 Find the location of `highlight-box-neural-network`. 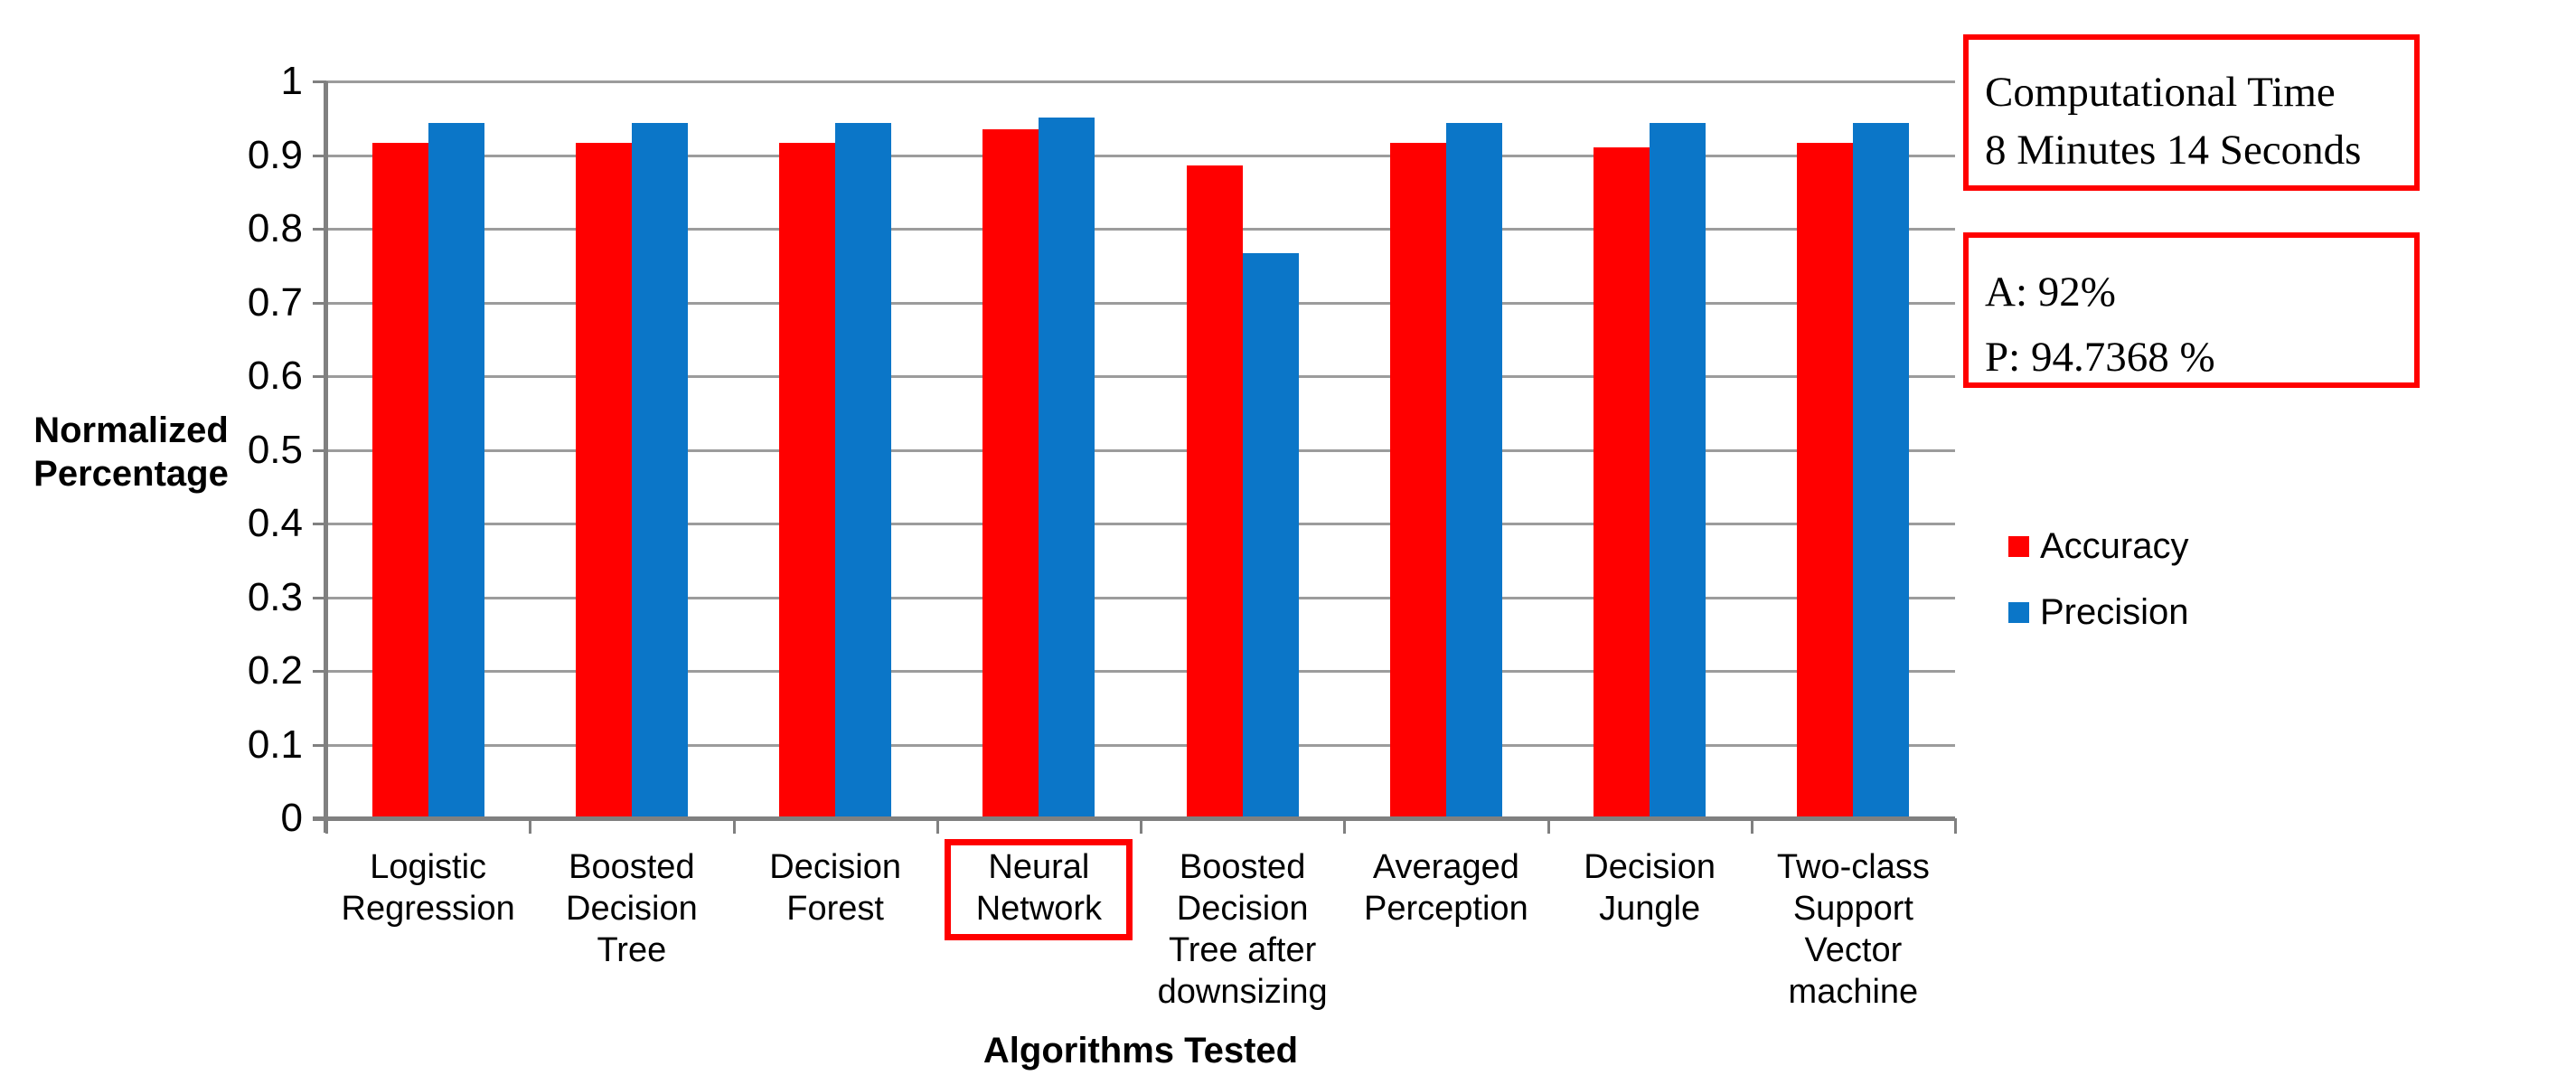

highlight-box-neural-network is located at coordinates (1039, 890).